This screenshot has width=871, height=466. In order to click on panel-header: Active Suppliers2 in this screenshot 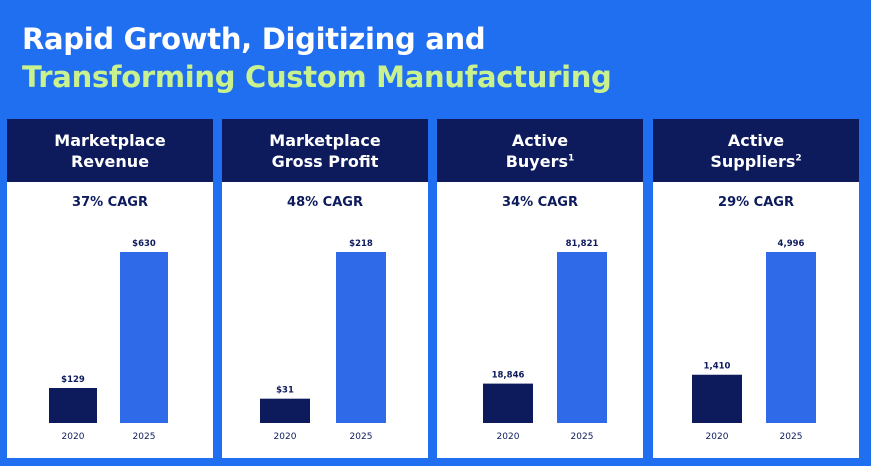, I will do `click(756, 150)`.